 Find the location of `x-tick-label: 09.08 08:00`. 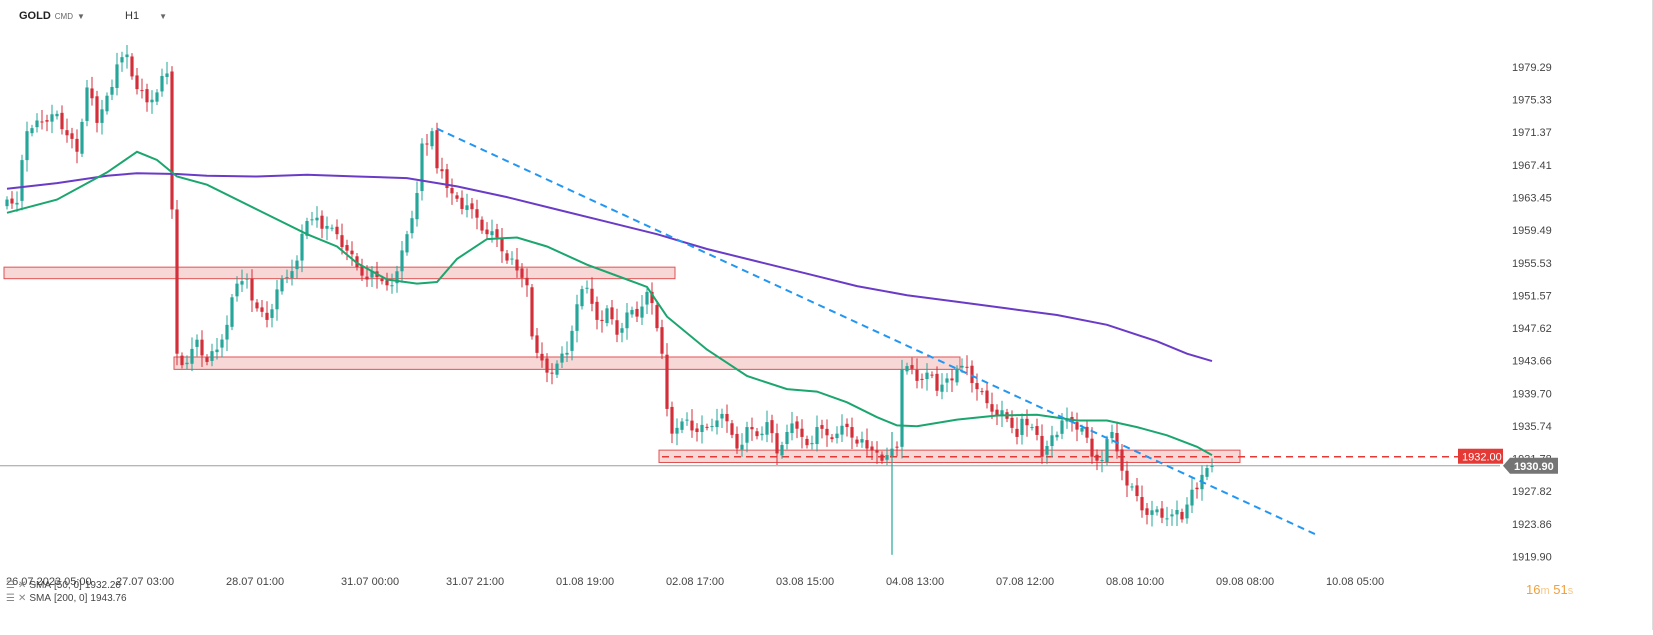

x-tick-label: 09.08 08:00 is located at coordinates (1245, 582).